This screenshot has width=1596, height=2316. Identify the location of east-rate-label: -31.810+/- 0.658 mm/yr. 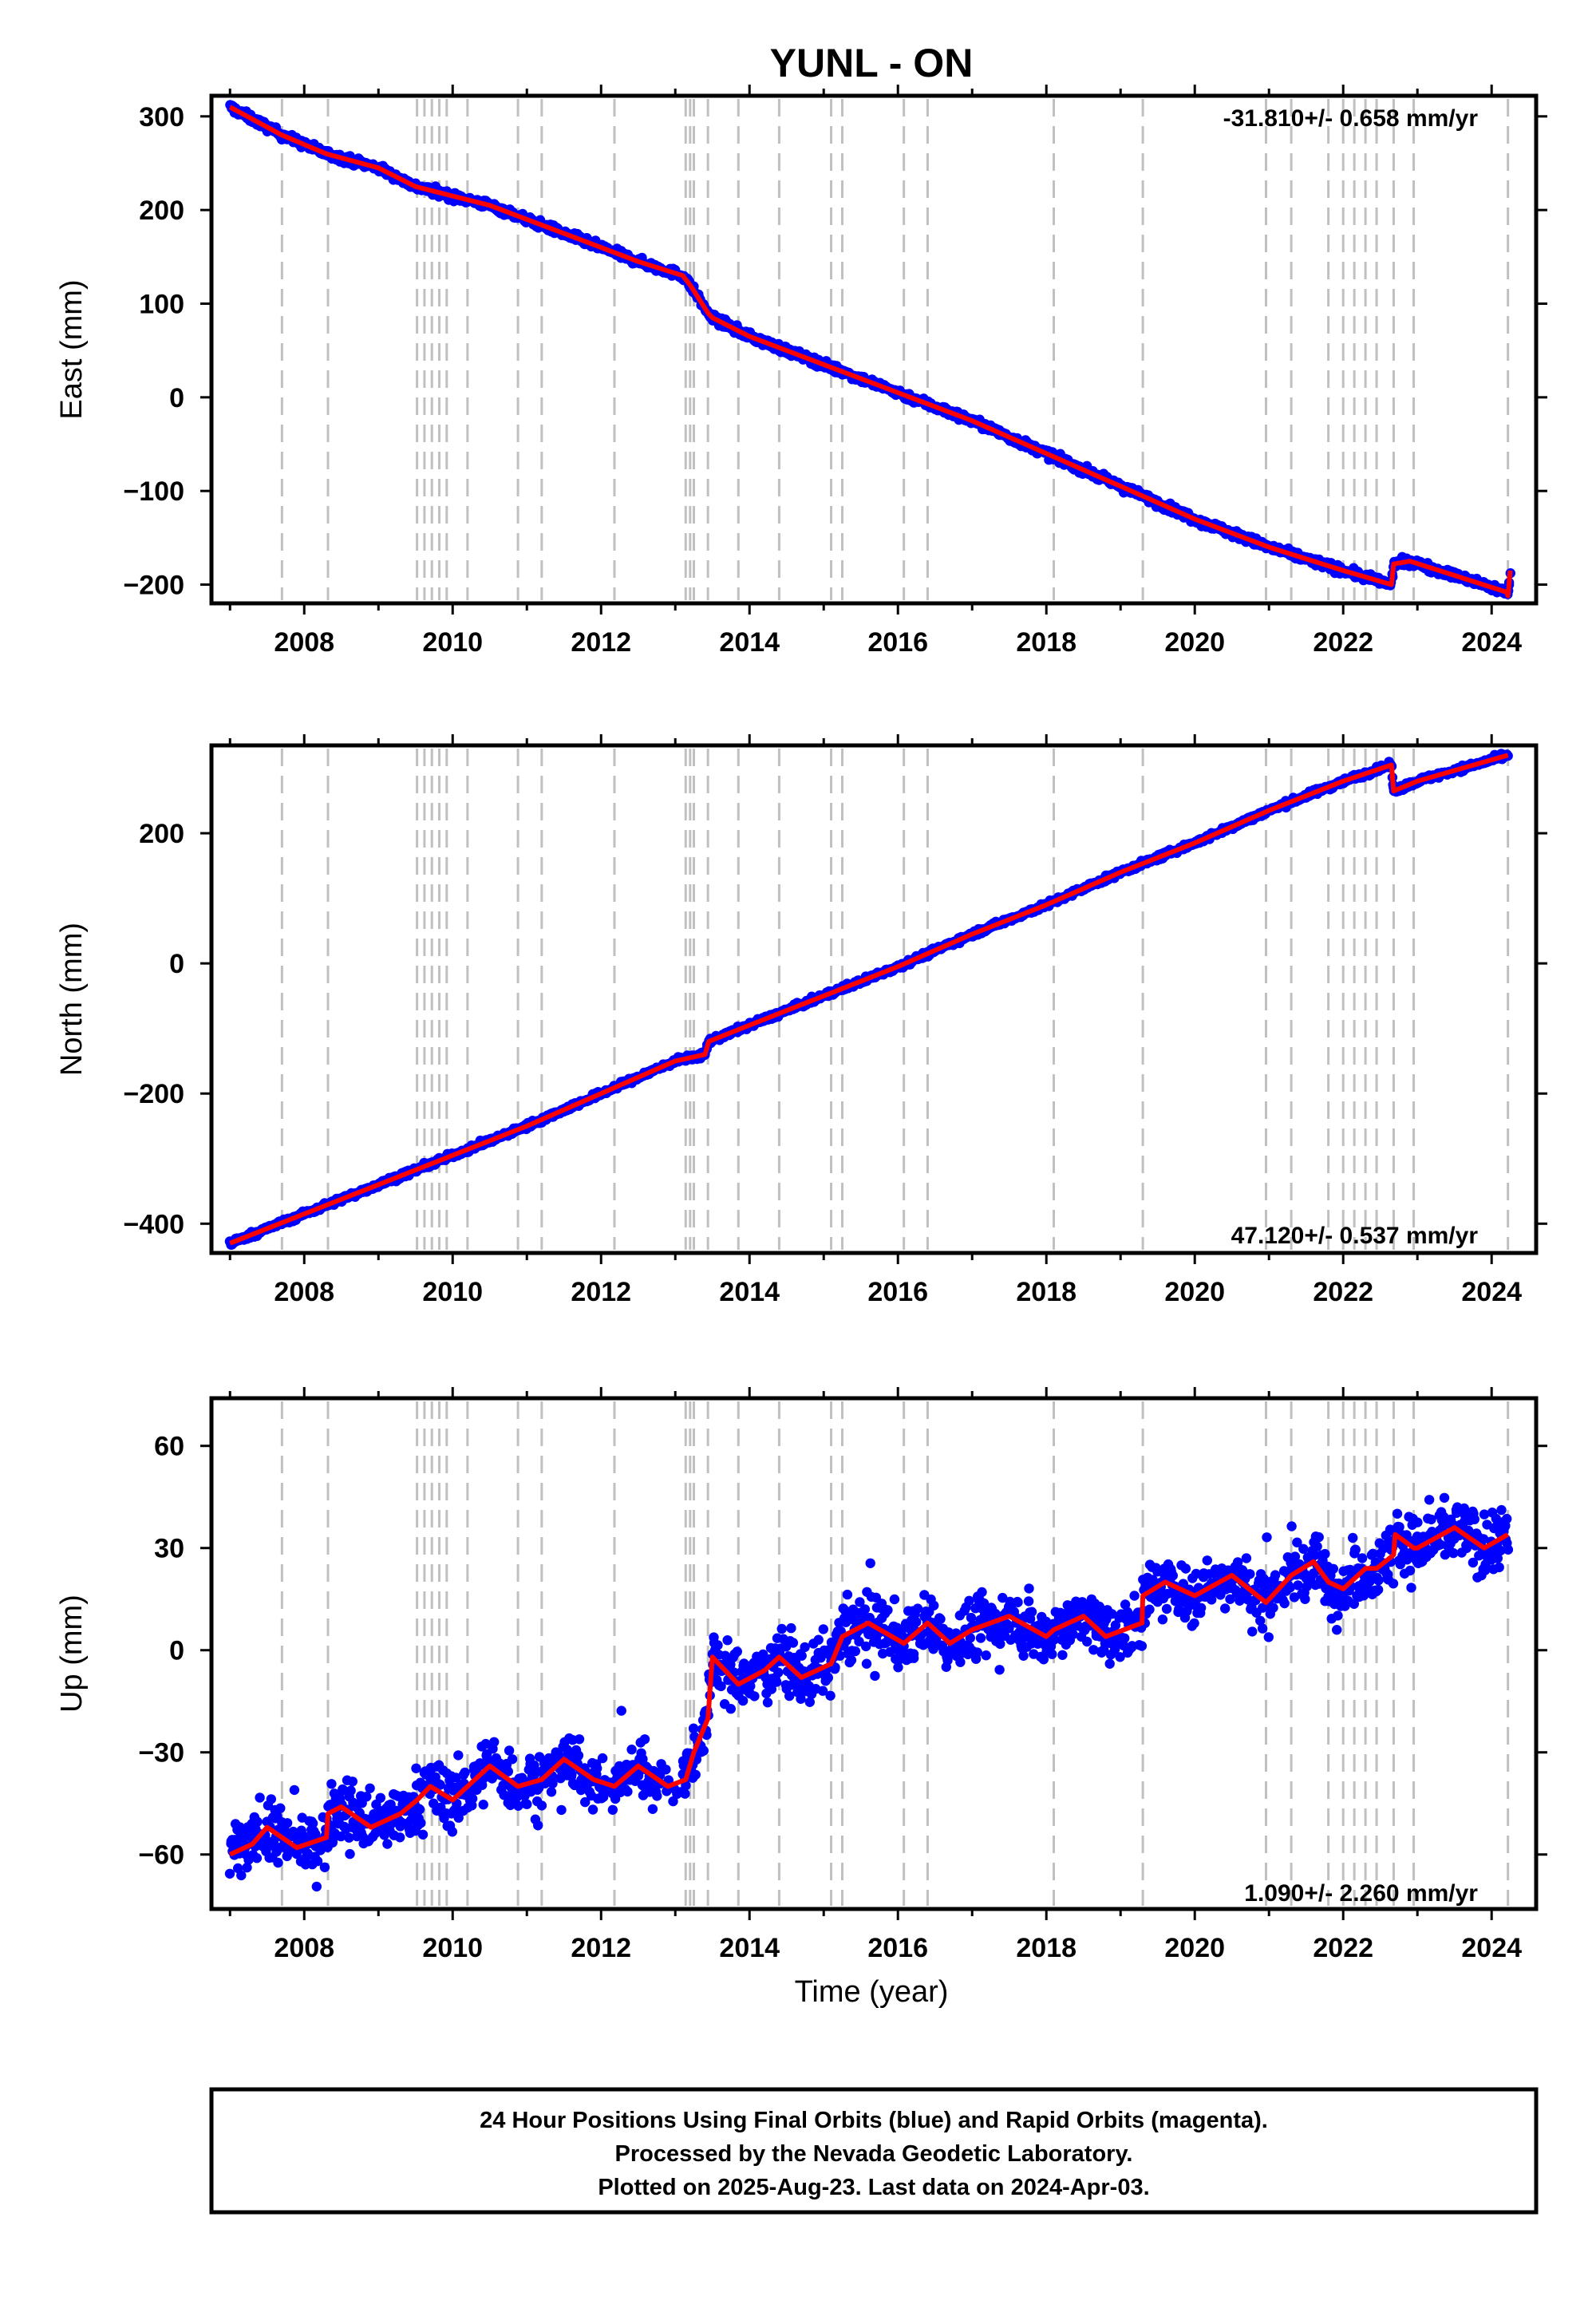
(1351, 118).